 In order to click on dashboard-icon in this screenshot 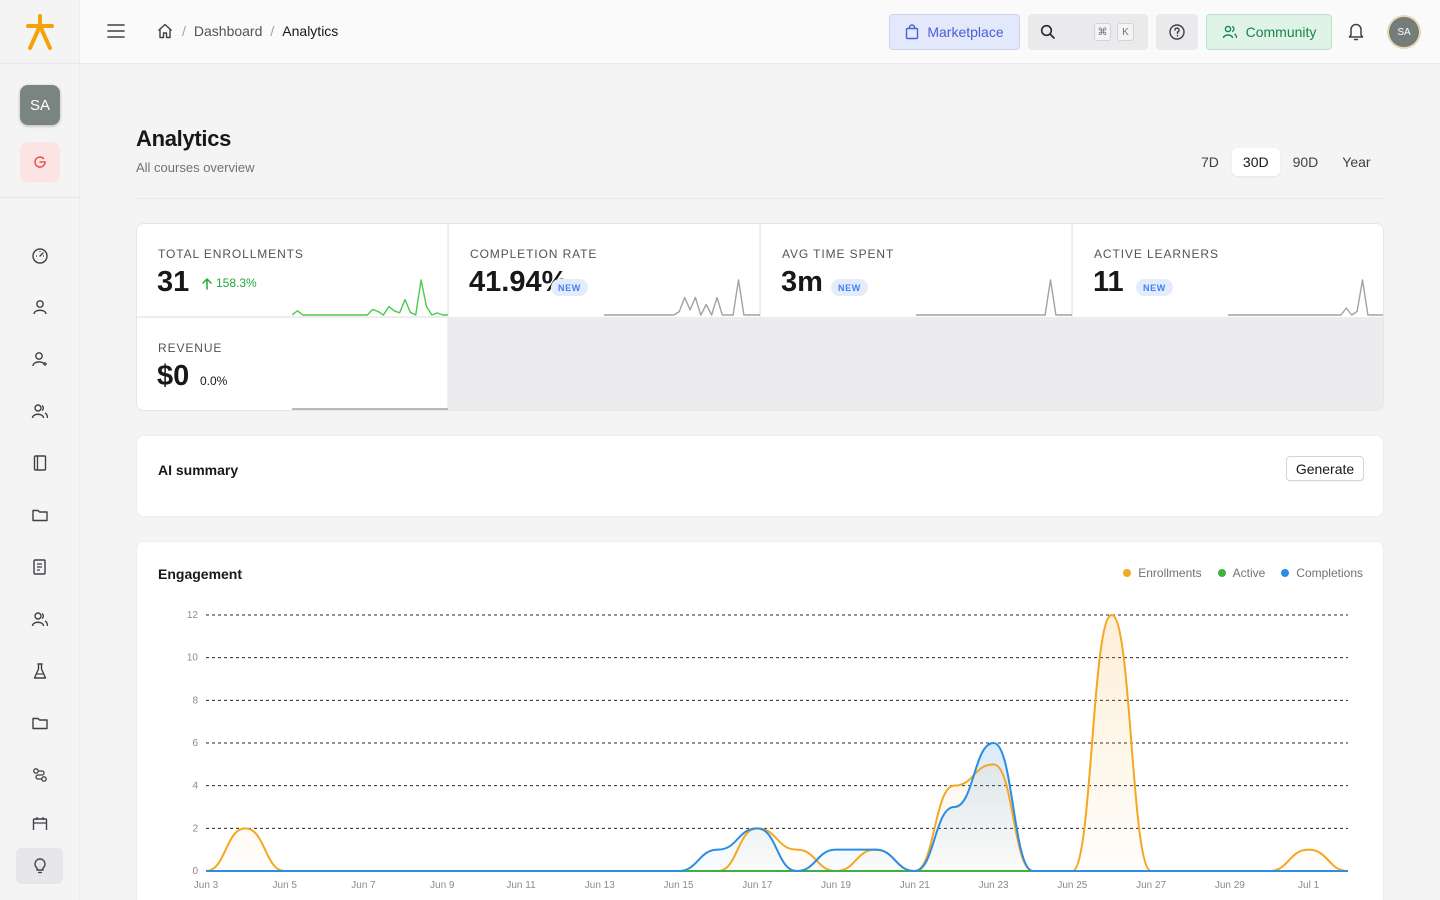, I will do `click(40, 255)`.